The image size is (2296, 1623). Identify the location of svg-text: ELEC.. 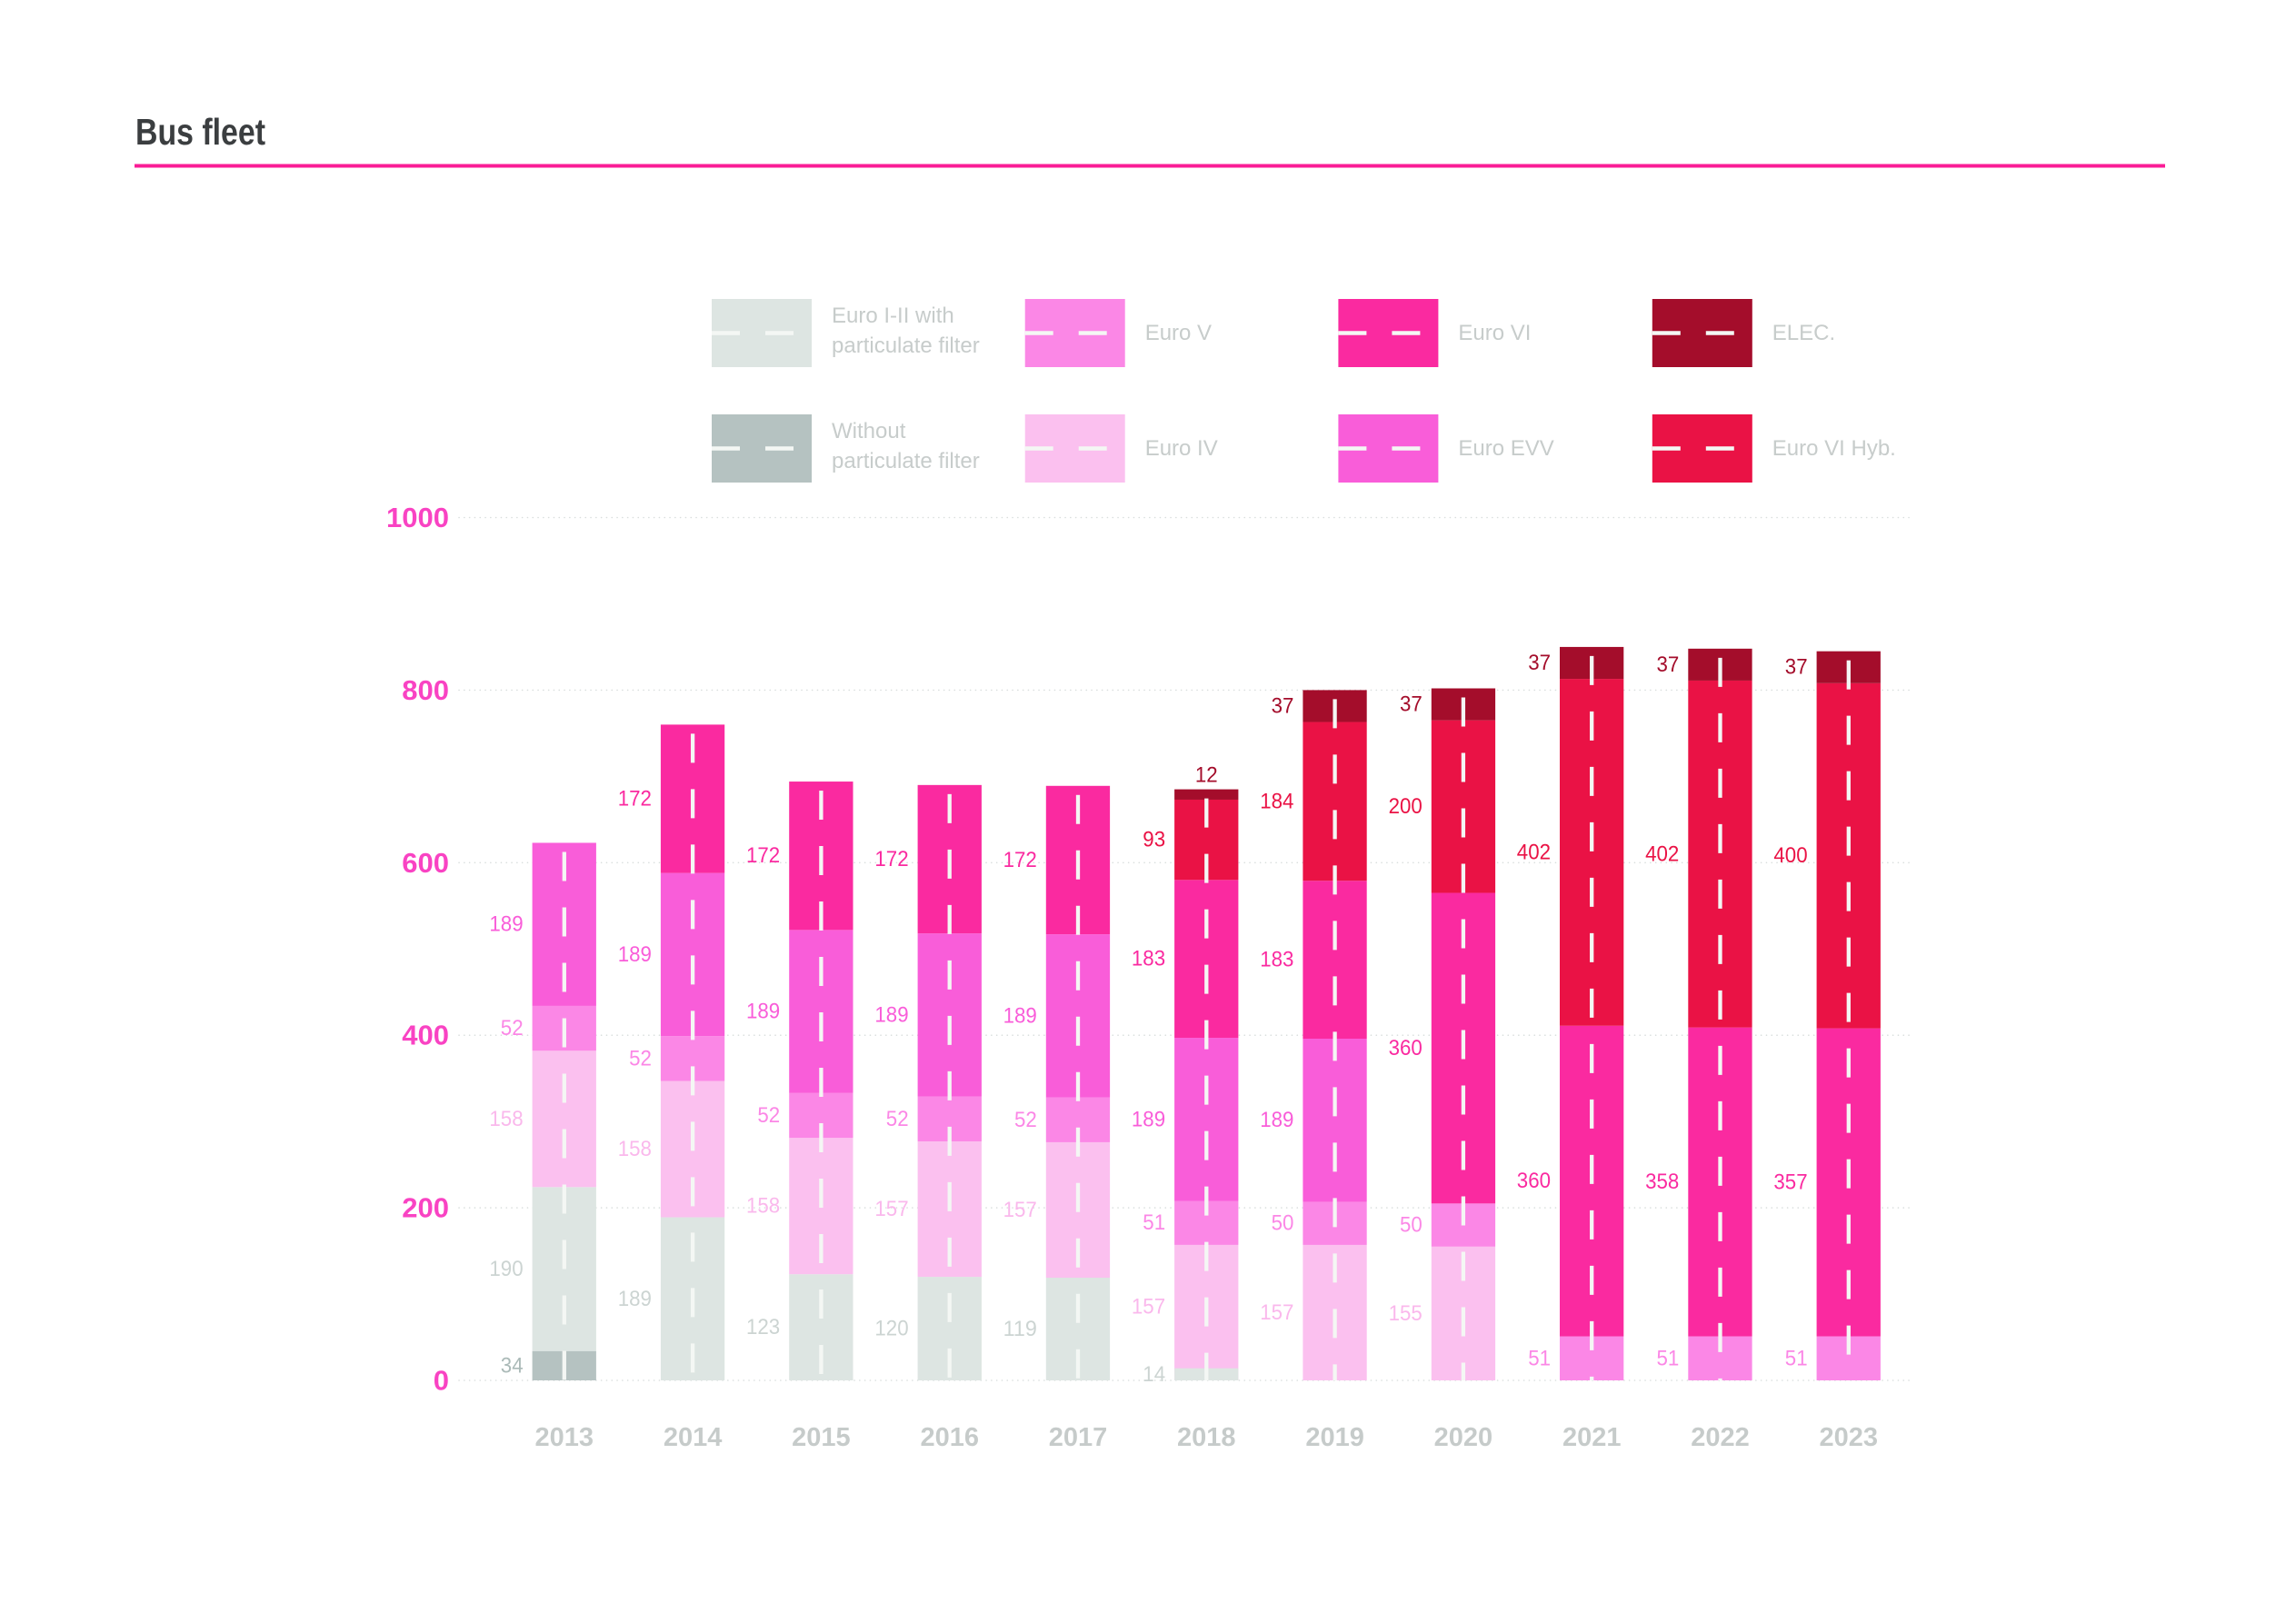
(1803, 333).